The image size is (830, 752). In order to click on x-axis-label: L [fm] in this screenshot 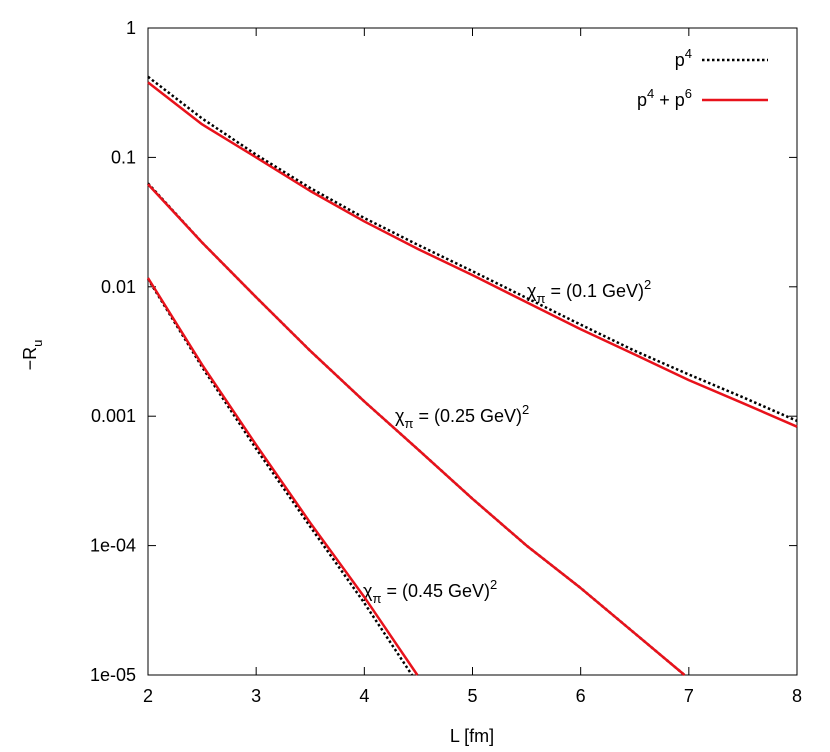, I will do `click(472, 736)`.